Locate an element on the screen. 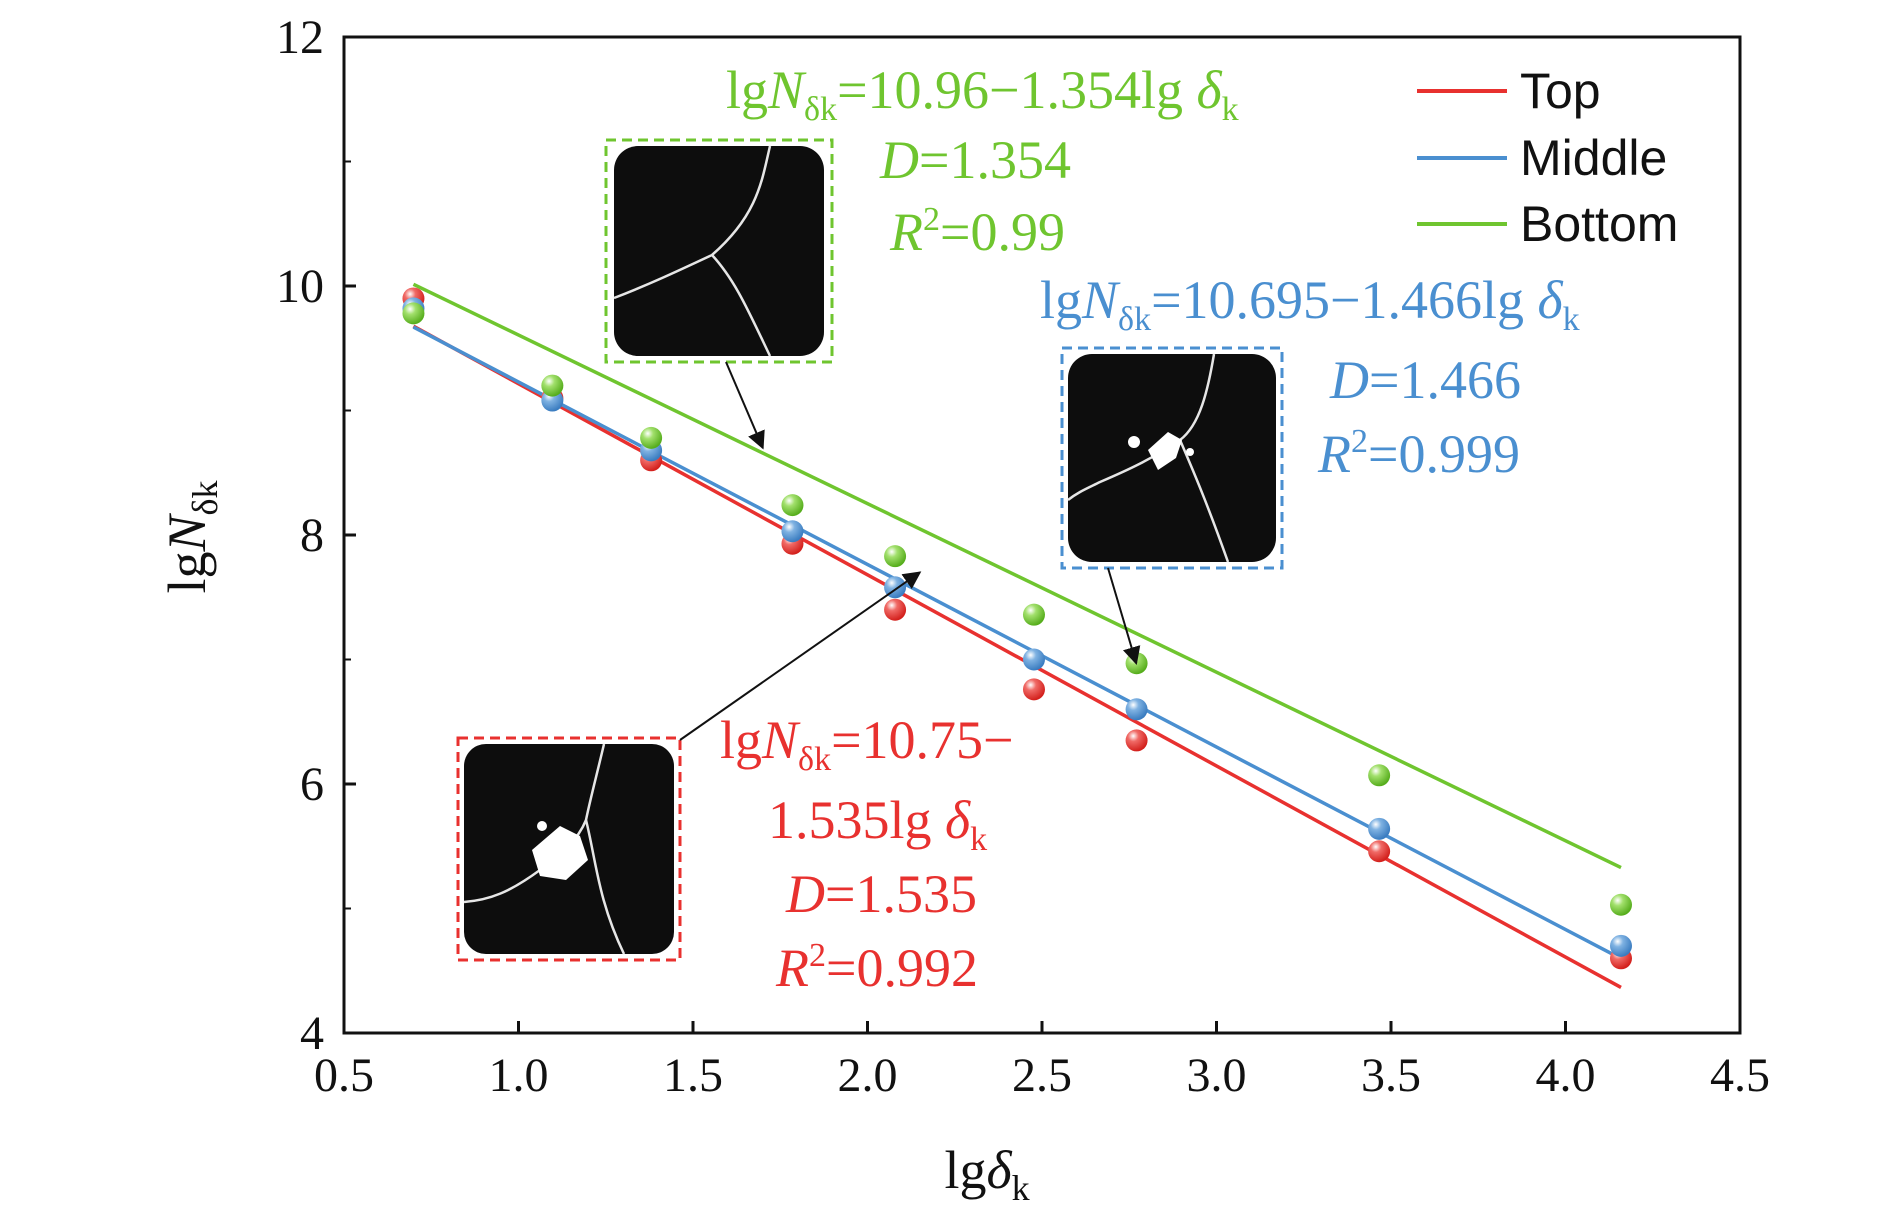 The image size is (1890, 1227). r-squared-bottom: R2=0.99 is located at coordinates (977, 231).